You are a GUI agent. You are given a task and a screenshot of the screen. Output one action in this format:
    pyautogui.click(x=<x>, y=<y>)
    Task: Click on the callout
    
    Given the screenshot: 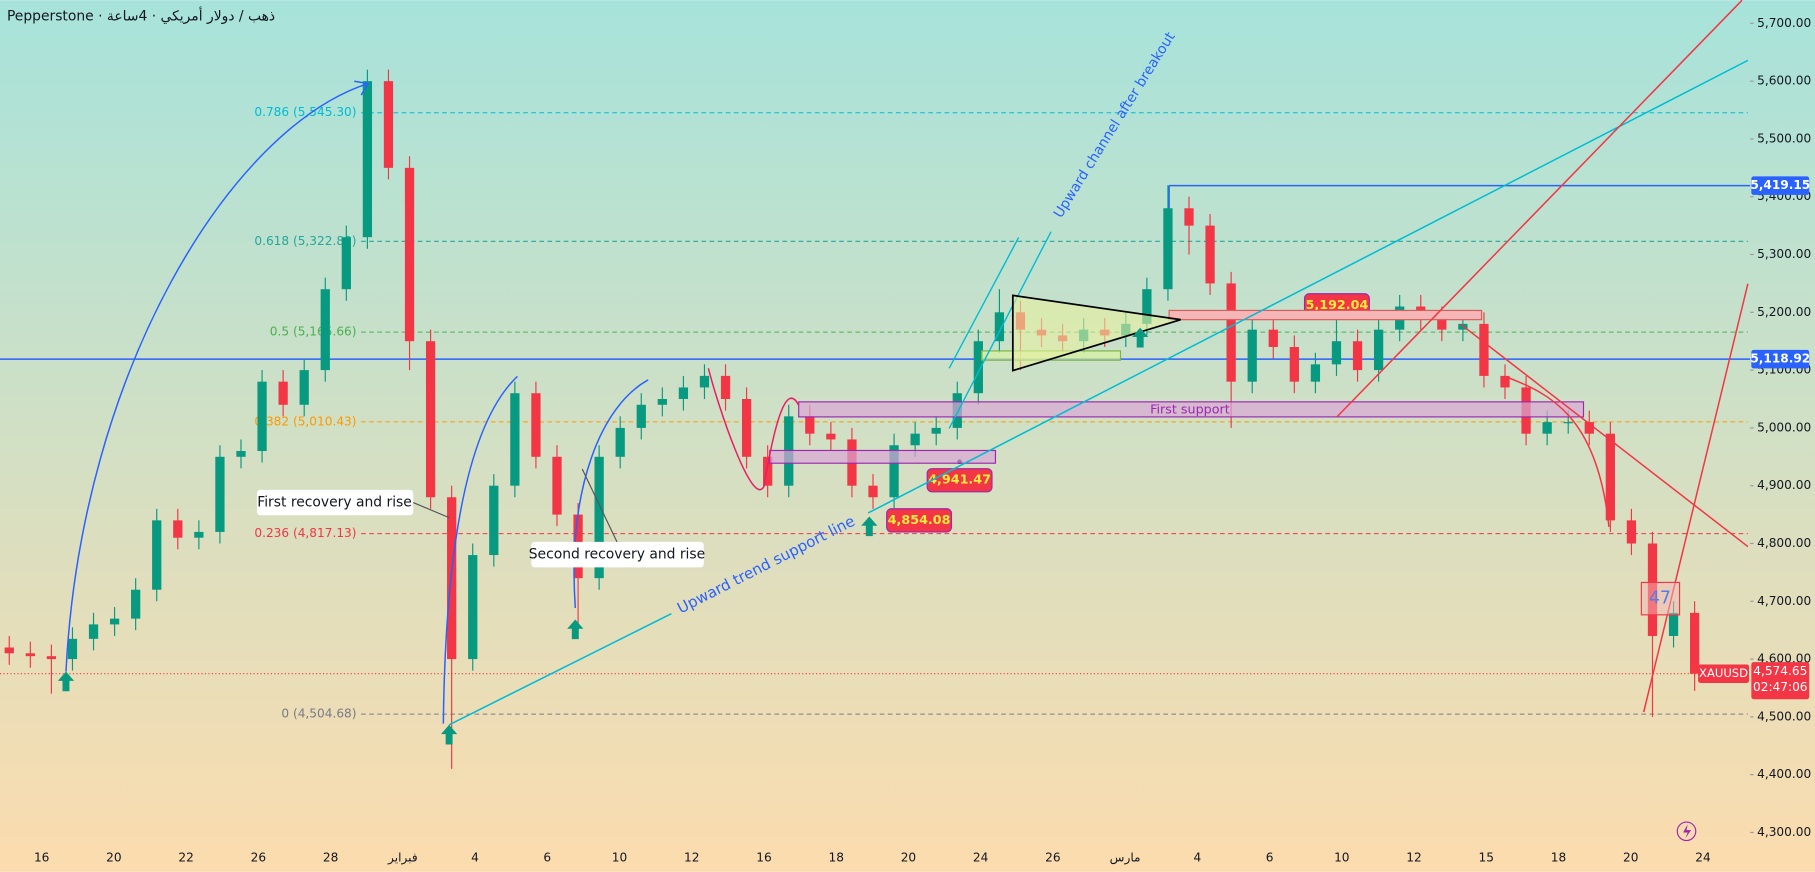 What is the action you would take?
    pyautogui.click(x=335, y=502)
    